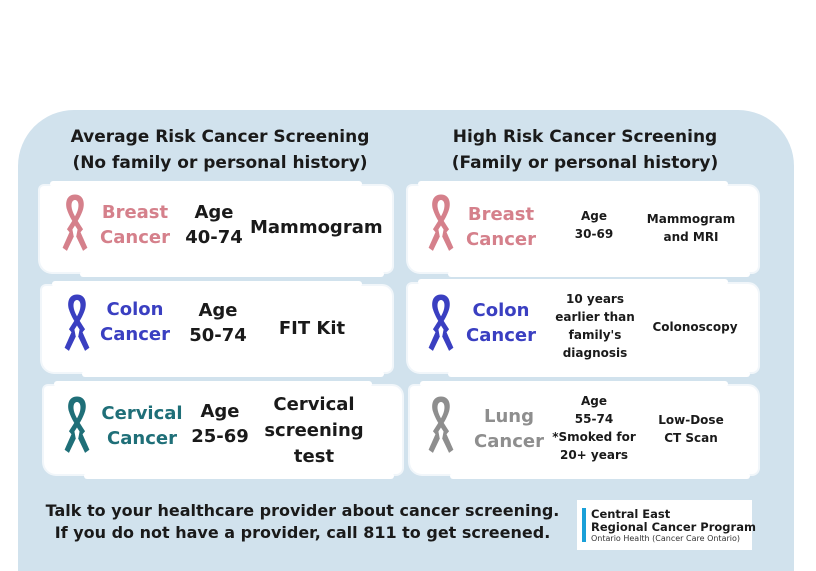 The height and width of the screenshot is (571, 816). What do you see at coordinates (585, 137) in the screenshot?
I see `high-heading-title: High Risk Cancer Screening` at bounding box center [585, 137].